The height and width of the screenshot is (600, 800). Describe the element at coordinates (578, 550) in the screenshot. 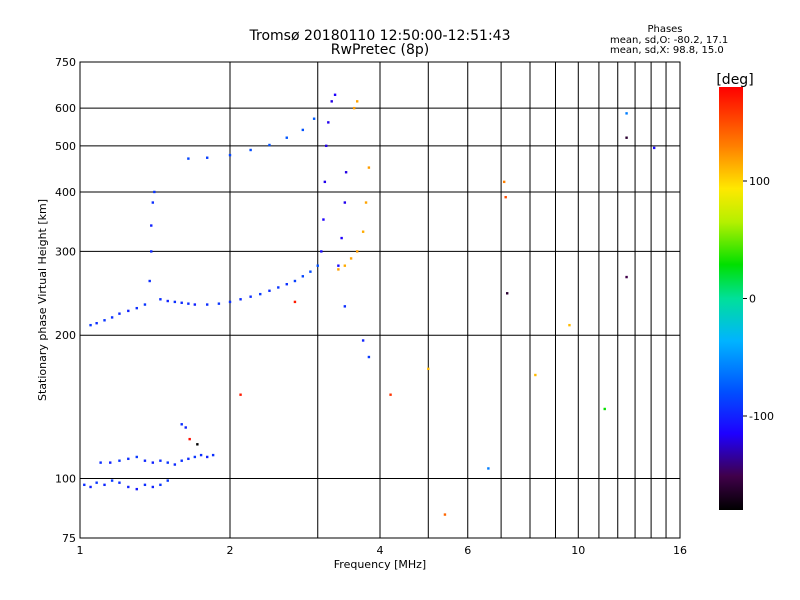

I see `x-tick-label: 10` at that location.